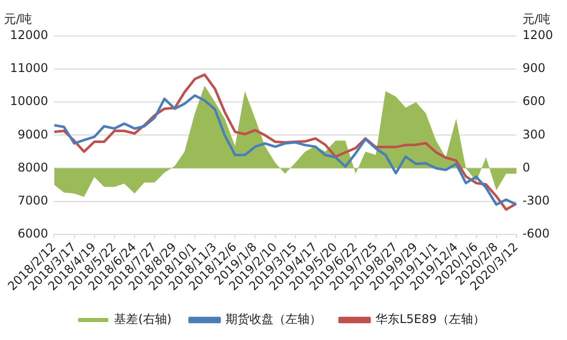 The height and width of the screenshot is (340, 567). What do you see at coordinates (29, 68) in the screenshot?
I see `y-tick-label: 11000` at bounding box center [29, 68].